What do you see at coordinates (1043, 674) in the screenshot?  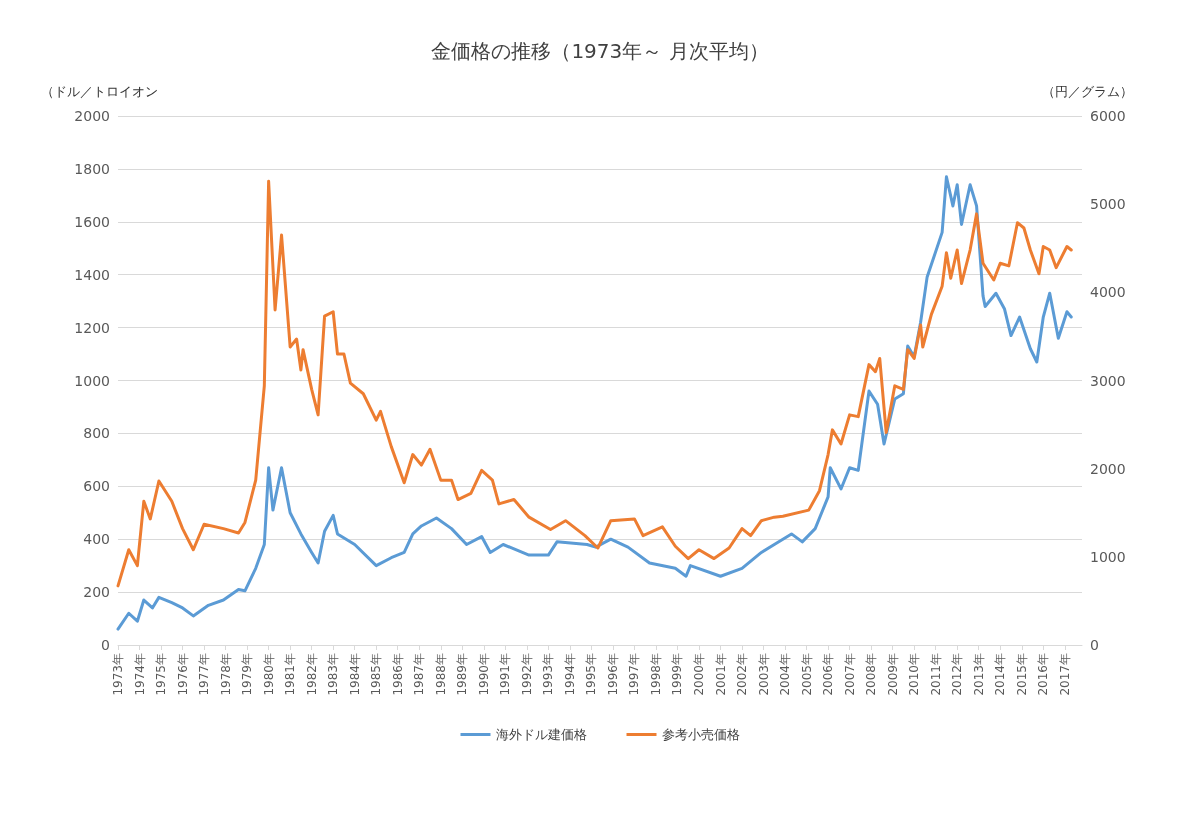 I see `x-tick-label: 2016年` at bounding box center [1043, 674].